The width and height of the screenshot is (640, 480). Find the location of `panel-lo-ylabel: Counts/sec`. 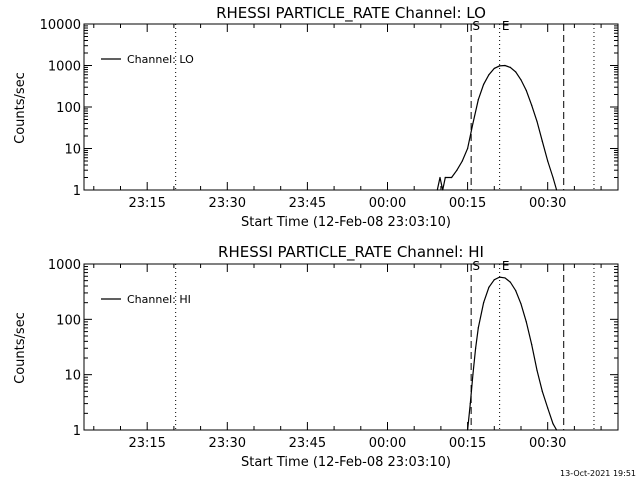

panel-lo-ylabel: Counts/sec is located at coordinates (20, 108).